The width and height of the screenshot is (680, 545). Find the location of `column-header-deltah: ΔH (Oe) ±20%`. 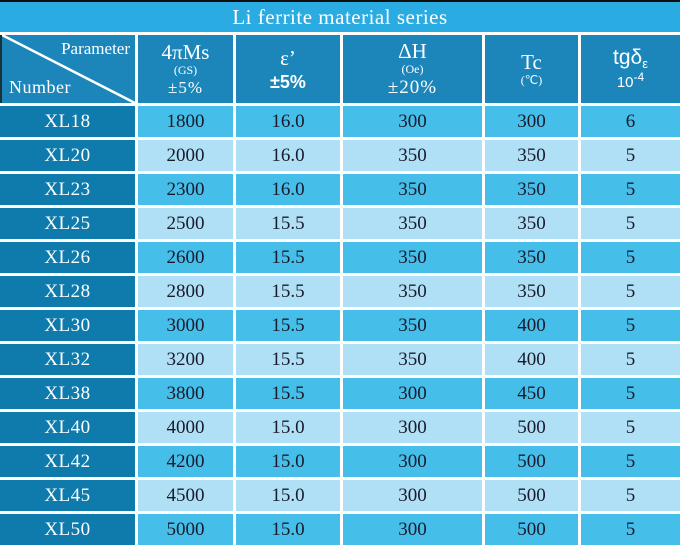

column-header-deltah: ΔH (Oe) ±20% is located at coordinates (412, 69).